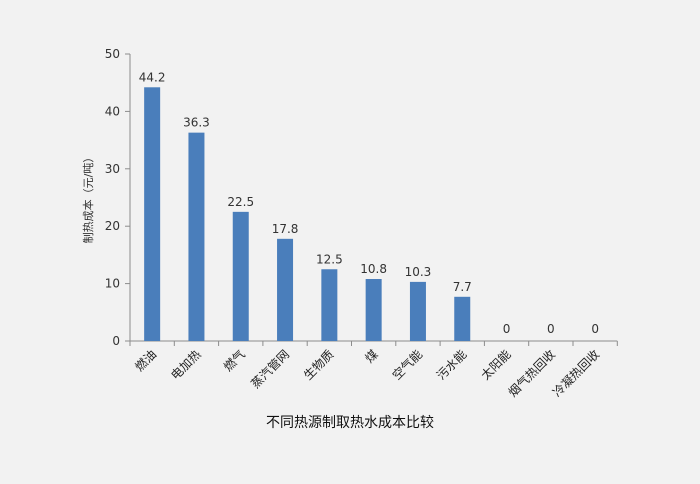 This screenshot has height=484, width=700. Describe the element at coordinates (240, 202) in the screenshot. I see `value-label: 22.5` at that location.